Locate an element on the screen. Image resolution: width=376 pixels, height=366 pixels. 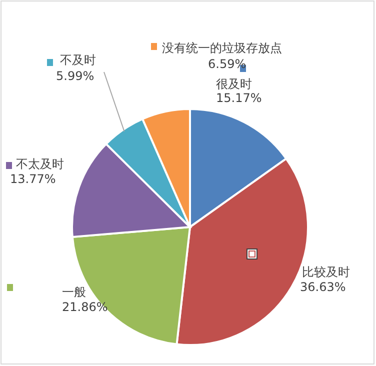
slice-label: 很及时 is located at coordinates (234, 84).